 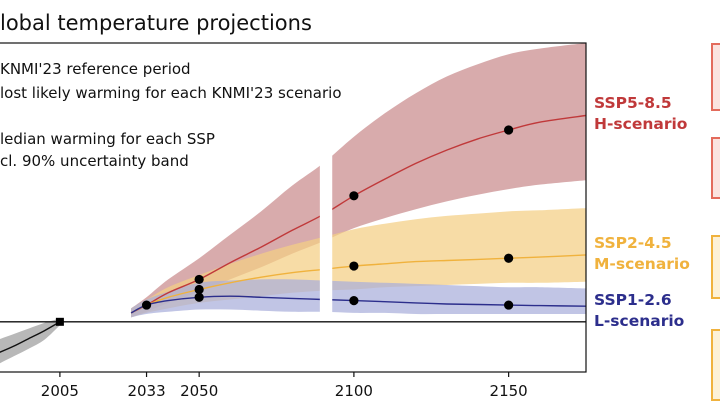 What do you see at coordinates (146, 391) in the screenshot?
I see `x-tick-label: 2033` at bounding box center [146, 391].